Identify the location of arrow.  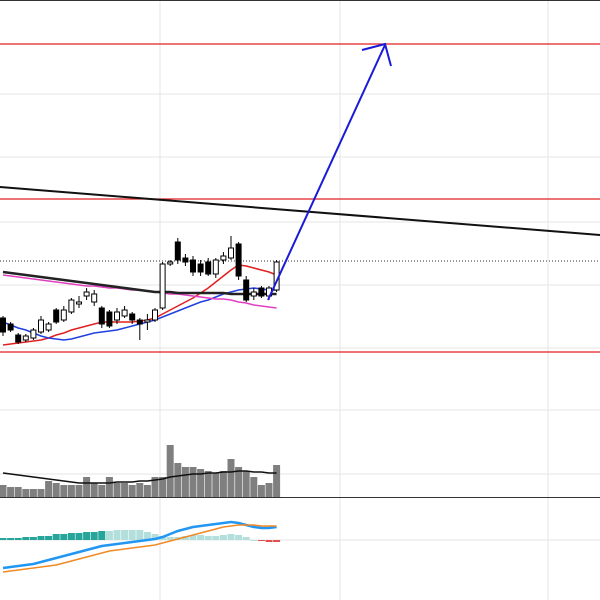
(329, 171).